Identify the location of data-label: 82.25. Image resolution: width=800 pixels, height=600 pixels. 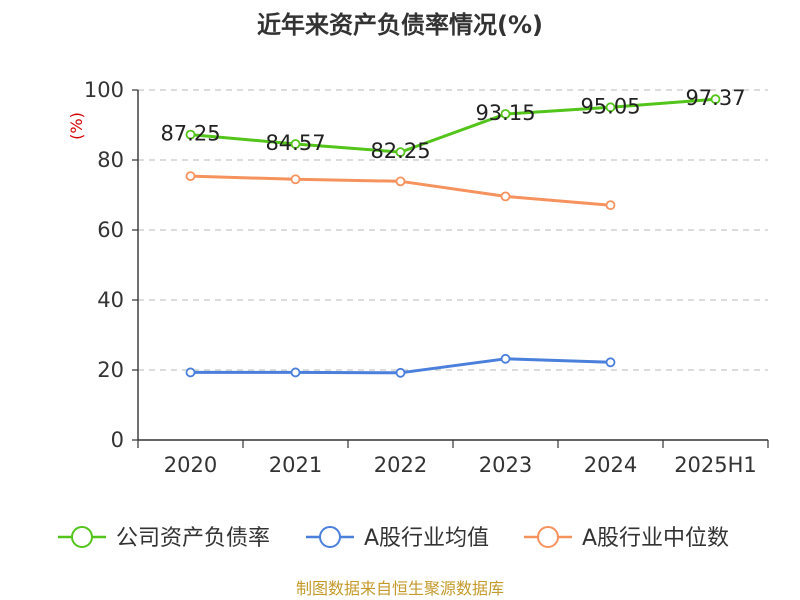
(400, 151).